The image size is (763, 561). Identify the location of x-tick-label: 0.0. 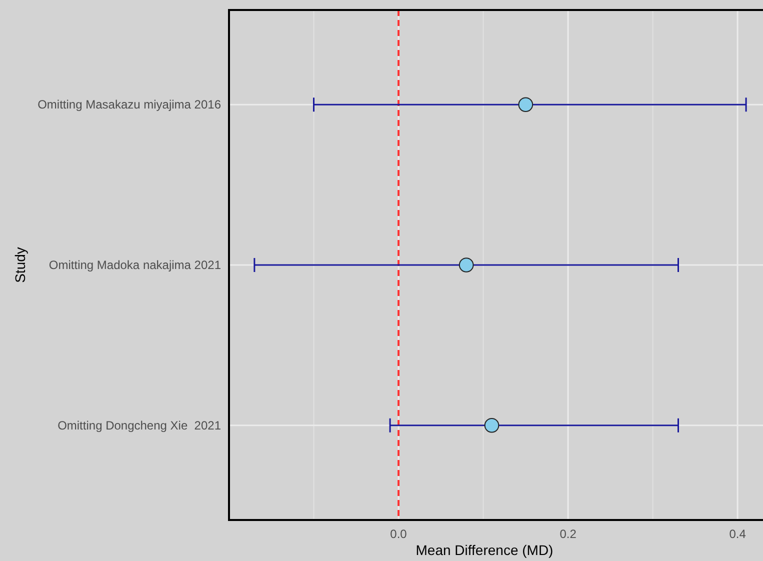
(399, 534).